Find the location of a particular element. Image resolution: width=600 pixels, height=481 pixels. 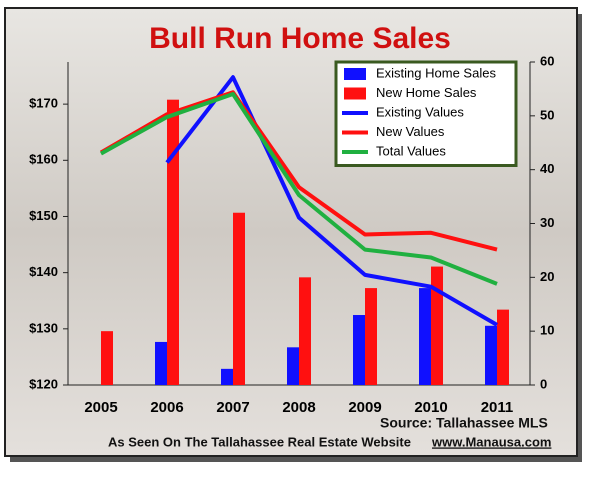

y-tick-label: $160 is located at coordinates (43, 159).